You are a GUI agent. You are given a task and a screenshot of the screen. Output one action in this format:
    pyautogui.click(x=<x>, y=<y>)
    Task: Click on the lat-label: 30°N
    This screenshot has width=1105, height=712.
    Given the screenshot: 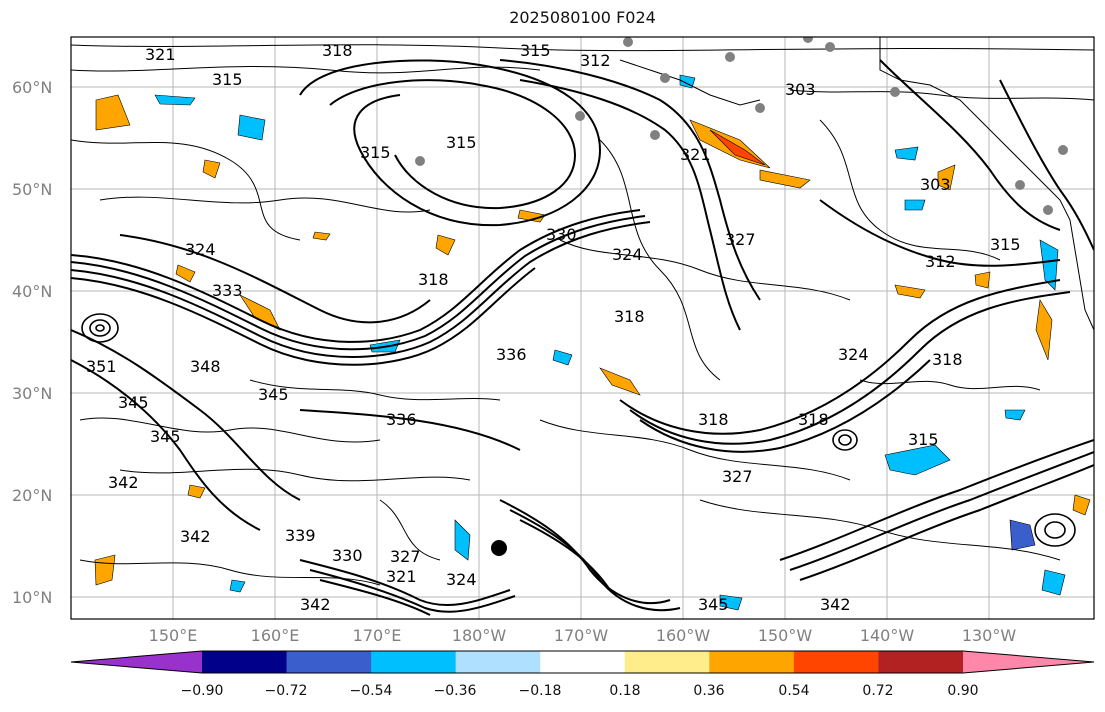 What is the action you would take?
    pyautogui.click(x=32, y=393)
    